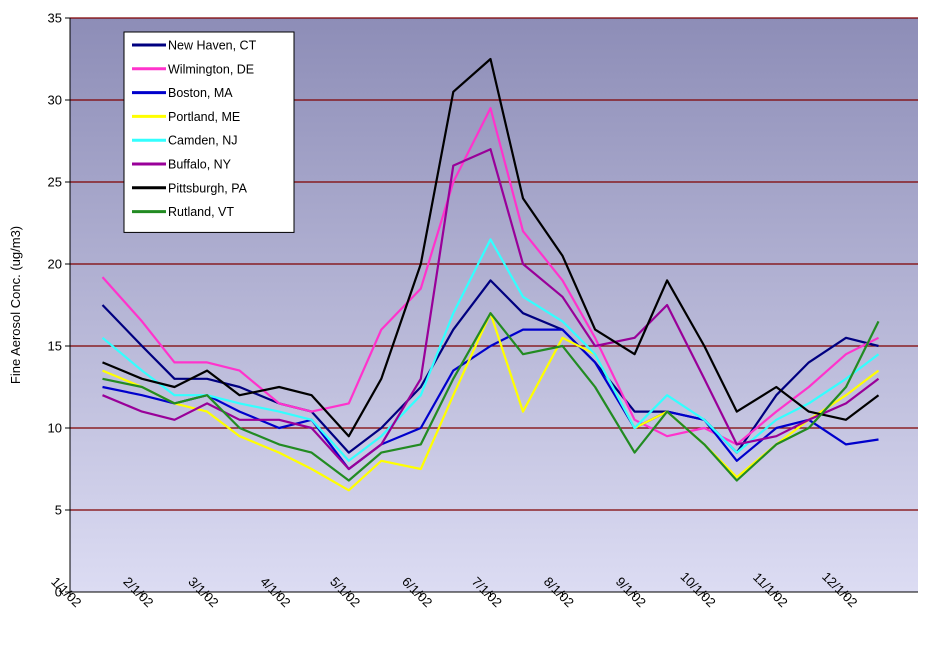  What do you see at coordinates (202, 141) in the screenshot?
I see `legend-label: Camden, NJ` at bounding box center [202, 141].